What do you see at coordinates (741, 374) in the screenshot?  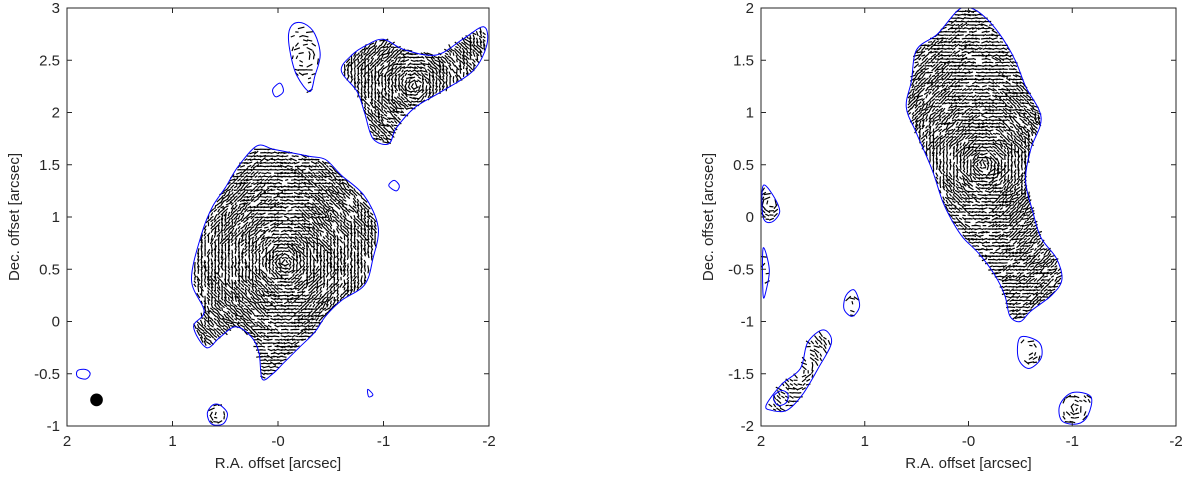 I see `y-tick-label: -1.5` at bounding box center [741, 374].